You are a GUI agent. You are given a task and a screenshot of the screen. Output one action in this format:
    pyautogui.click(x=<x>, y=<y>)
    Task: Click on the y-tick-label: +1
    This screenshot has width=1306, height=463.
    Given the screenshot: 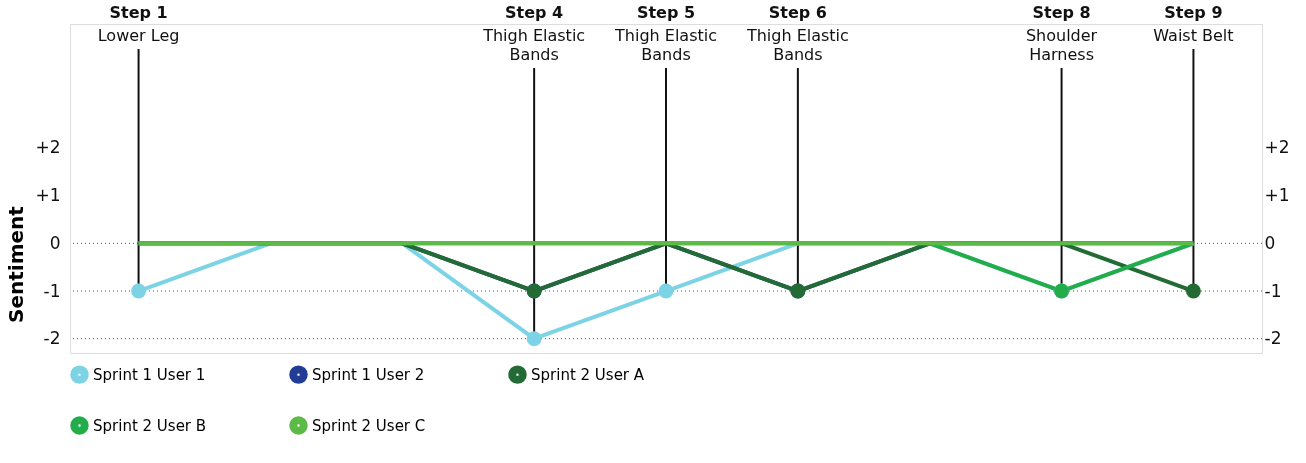 What is the action you would take?
    pyautogui.click(x=48, y=195)
    